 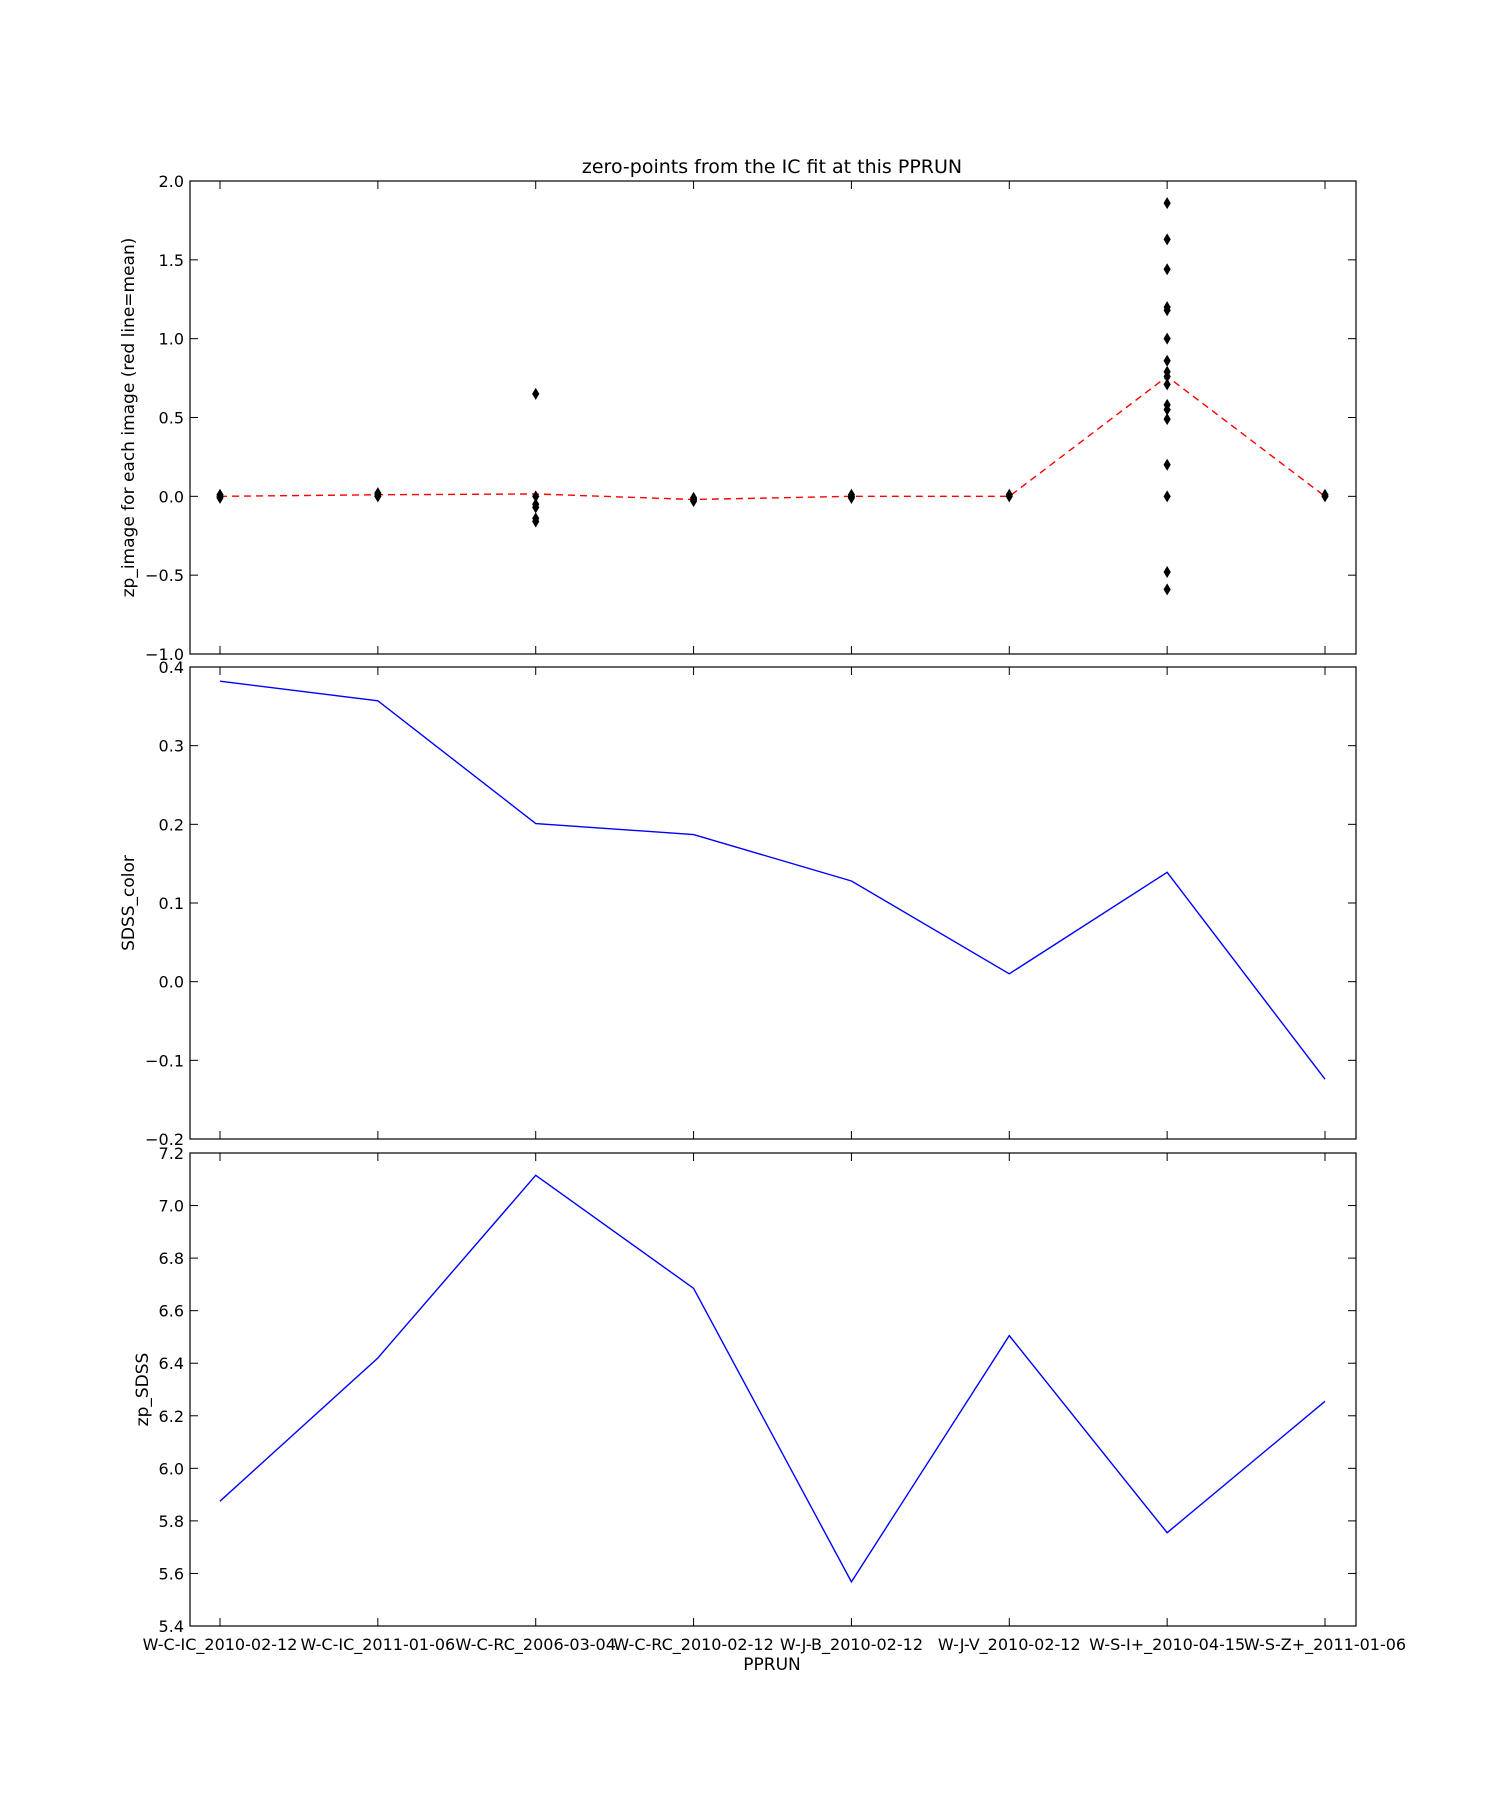 What do you see at coordinates (171, 746) in the screenshot?
I see `y-tick-label: 0.3` at bounding box center [171, 746].